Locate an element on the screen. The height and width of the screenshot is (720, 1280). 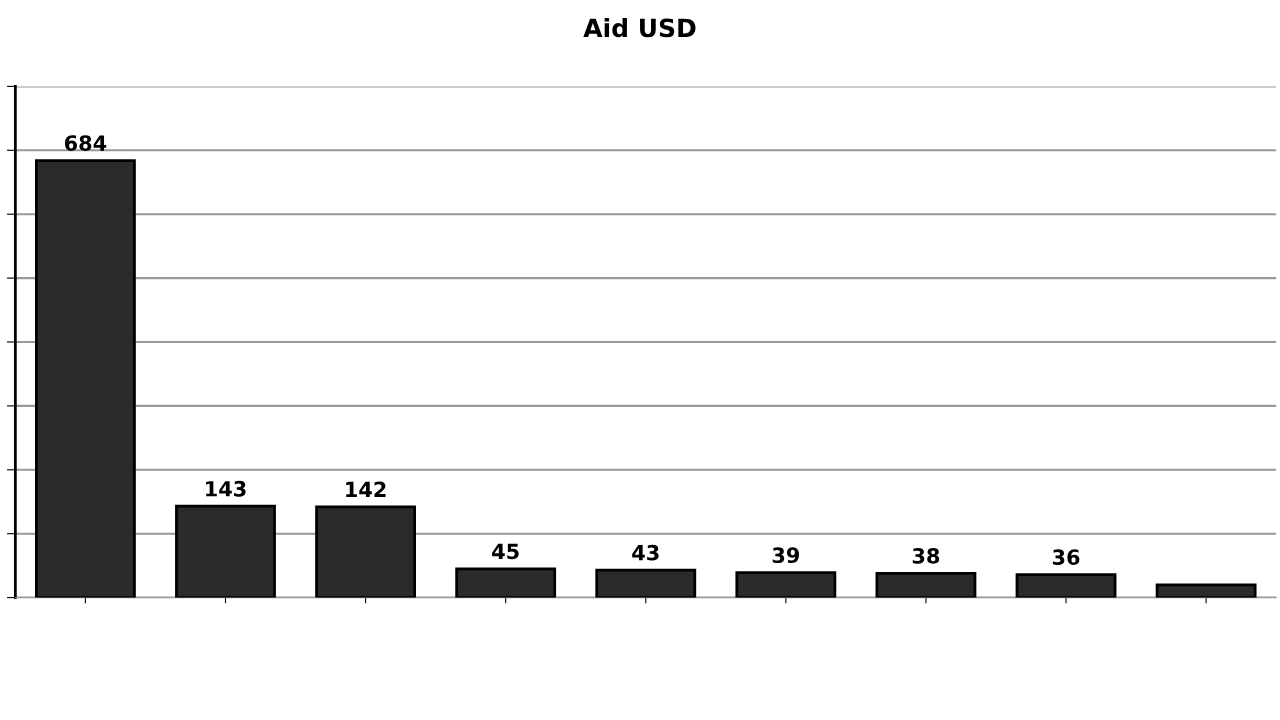
data-label: 142 is located at coordinates (366, 489).